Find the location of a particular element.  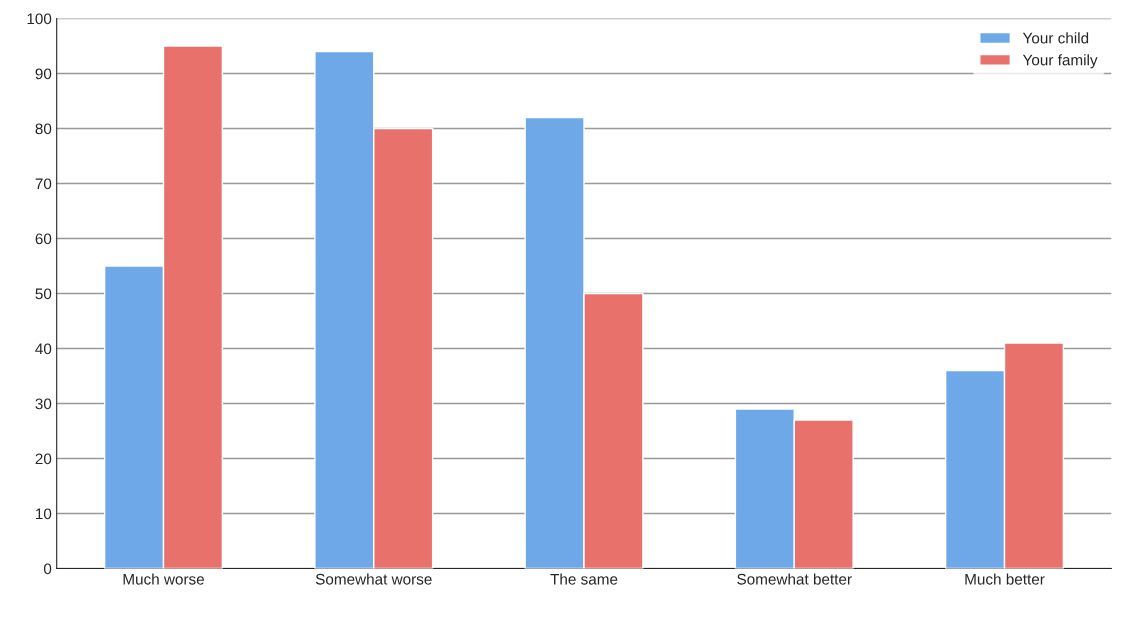

y-tick-label: 10 is located at coordinates (44, 514).